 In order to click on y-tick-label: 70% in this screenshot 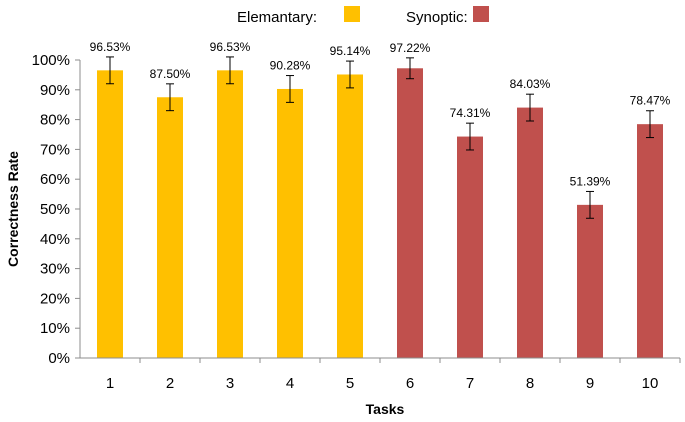, I will do `click(55, 149)`.